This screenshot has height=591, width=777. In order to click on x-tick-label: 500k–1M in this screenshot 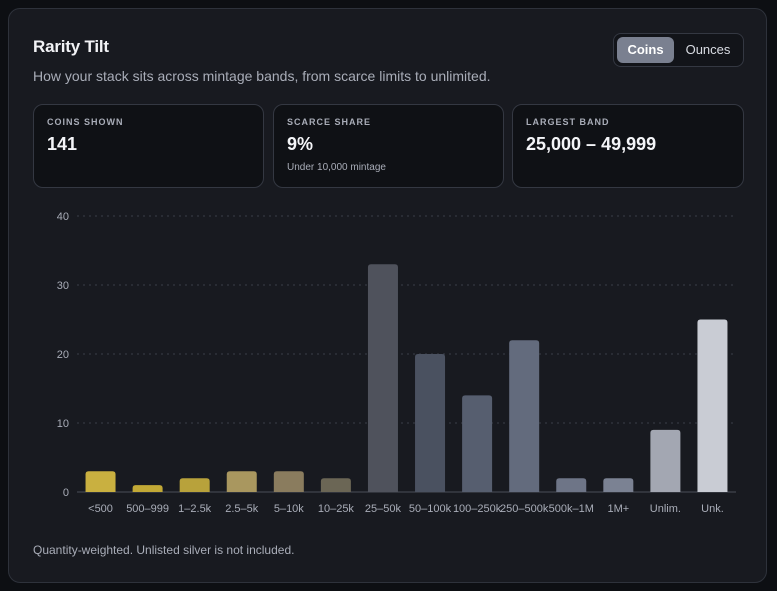, I will do `click(571, 509)`.